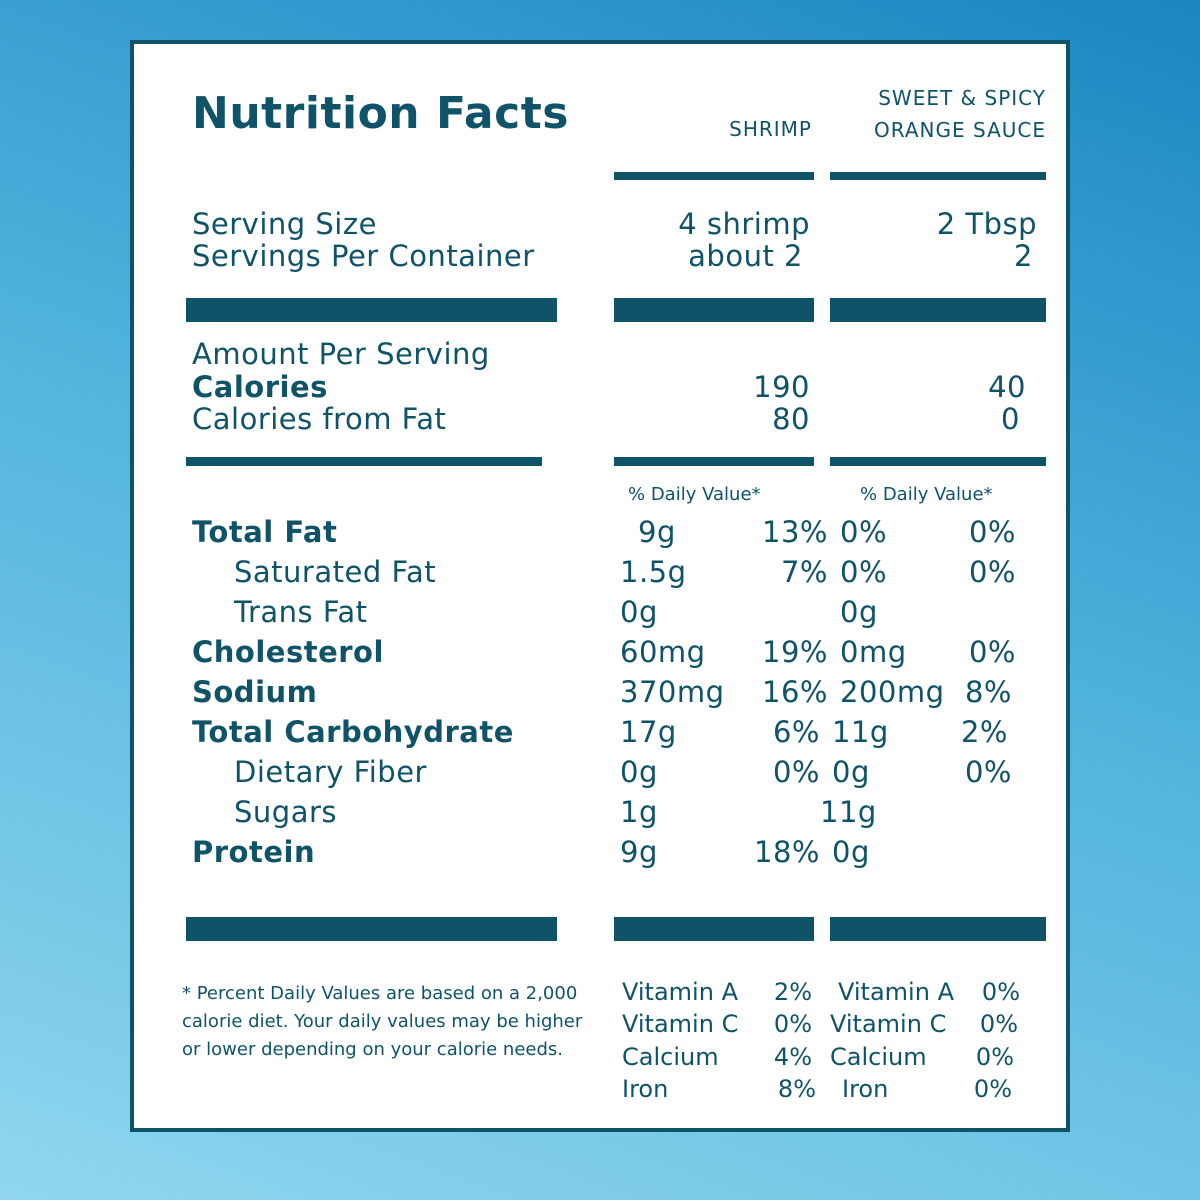 The image size is (1200, 1200). Describe the element at coordinates (265, 532) in the screenshot. I see `nutrient-label-total-fat: Total Fat` at that location.